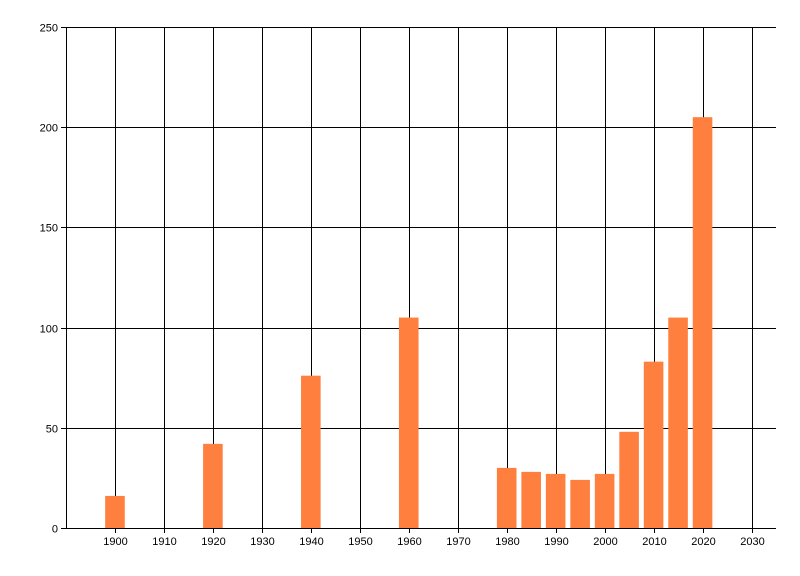  What do you see at coordinates (409, 542) in the screenshot?
I see `x-tick-label: 1960` at bounding box center [409, 542].